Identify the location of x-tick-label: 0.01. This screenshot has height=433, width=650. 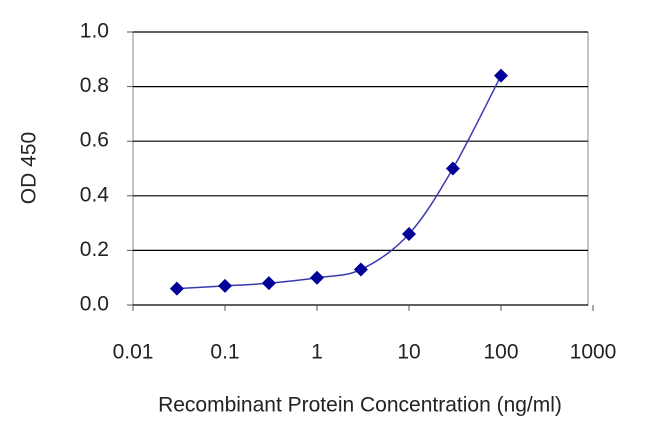
(133, 352).